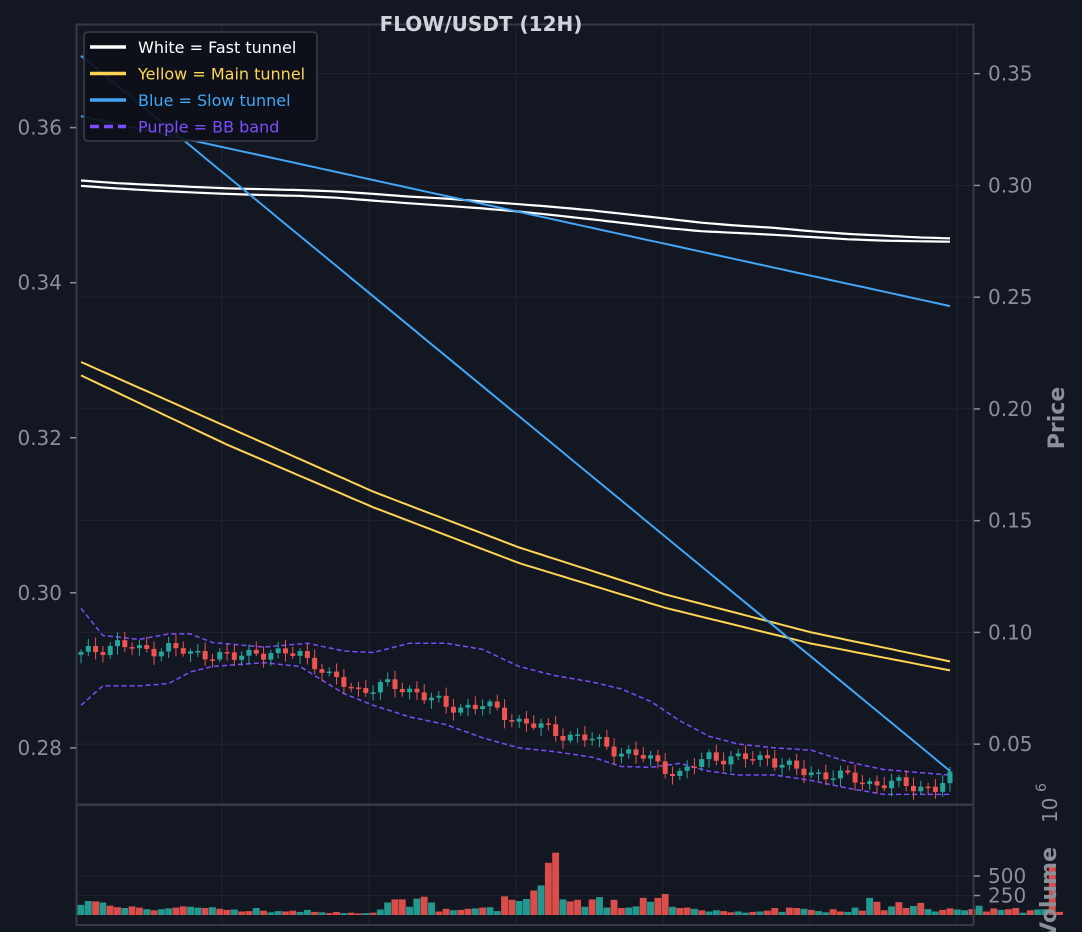 The image size is (1082, 932). I want to click on legend-label: Purple = BB band, so click(208, 127).